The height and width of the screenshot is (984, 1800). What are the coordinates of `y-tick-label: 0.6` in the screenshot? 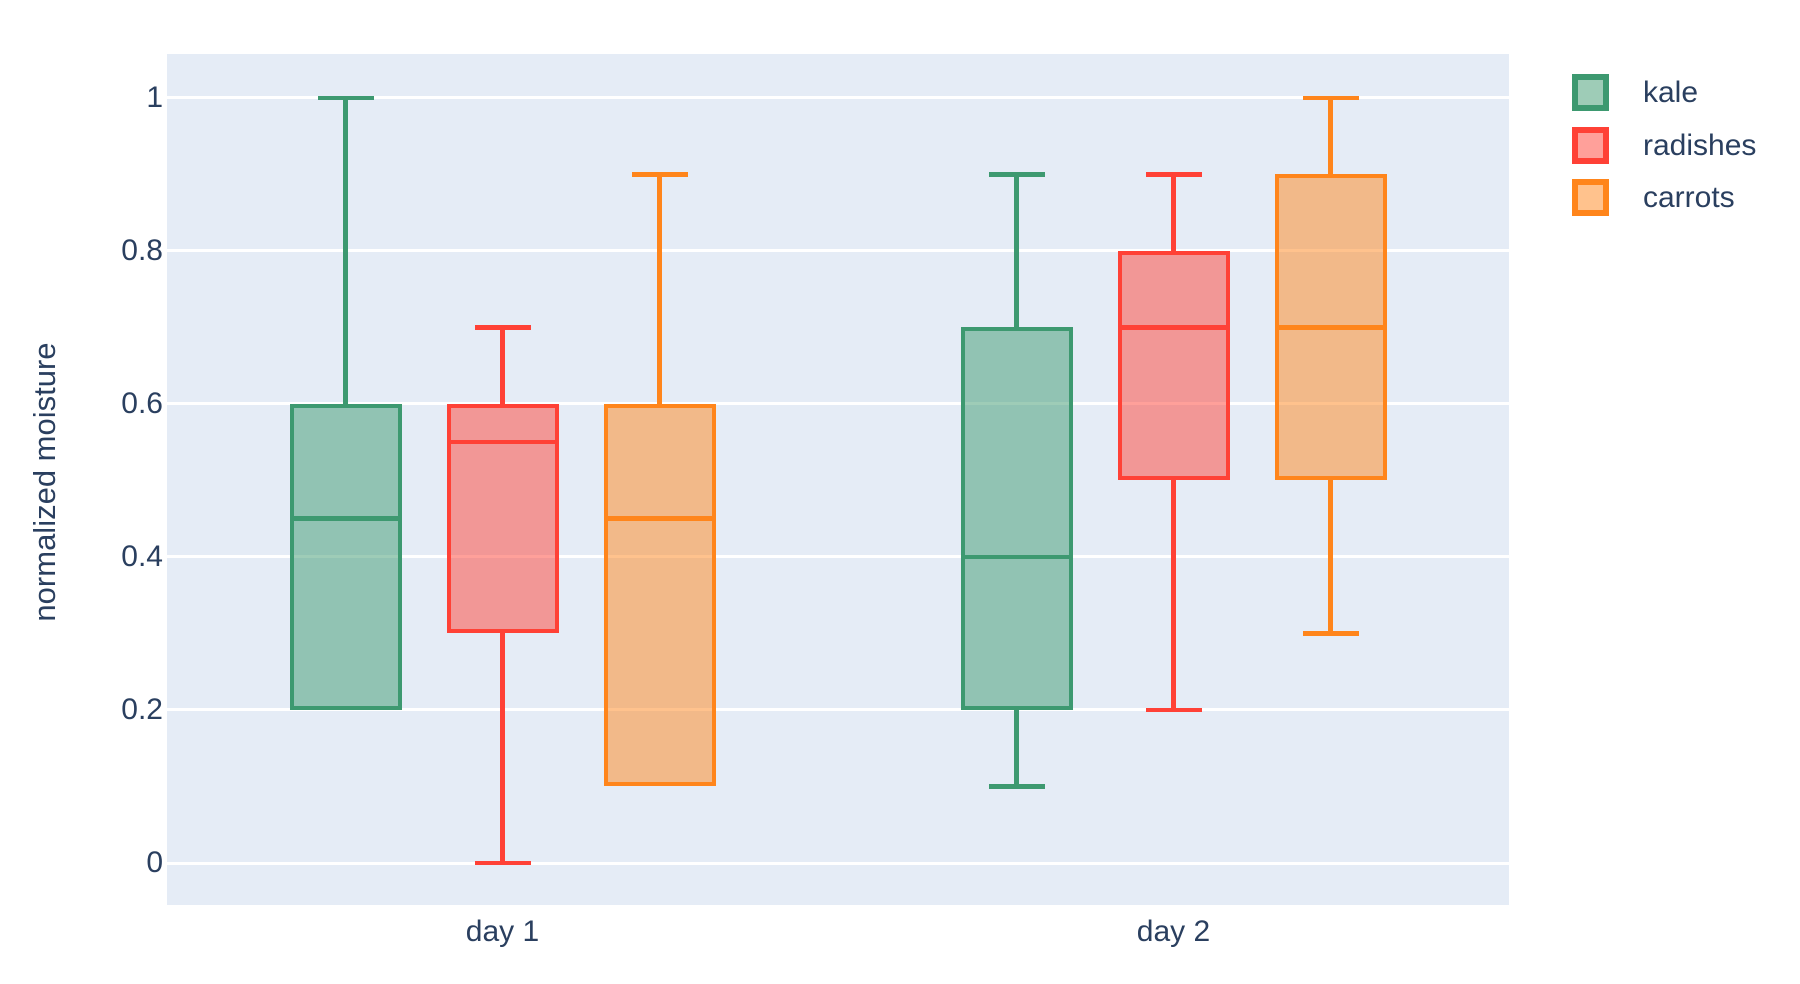 It's located at (142, 403).